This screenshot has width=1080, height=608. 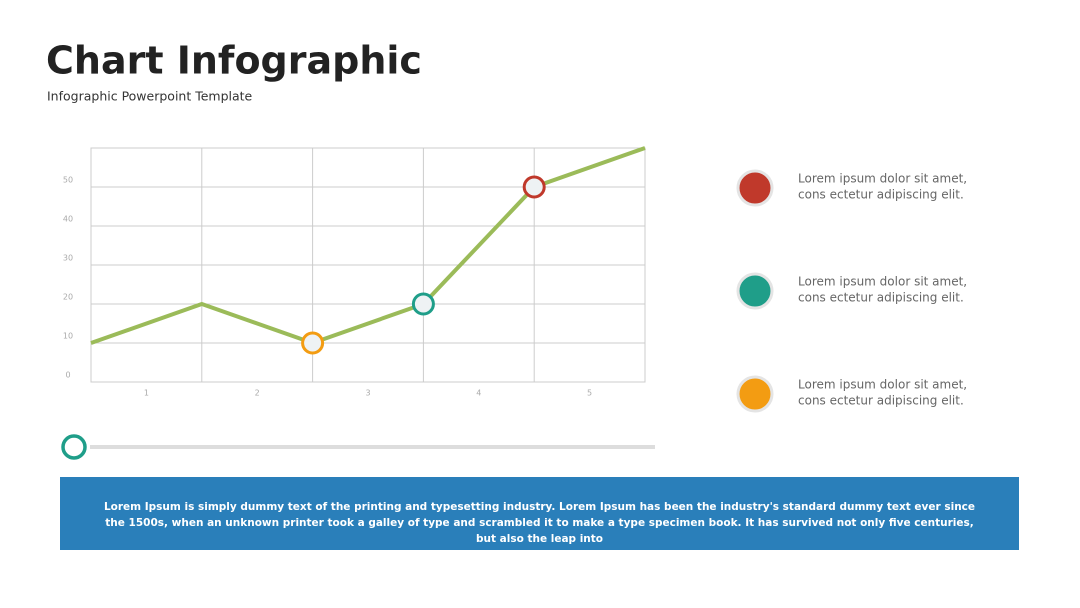 What do you see at coordinates (146, 393) in the screenshot?
I see `x-tick-label: 1` at bounding box center [146, 393].